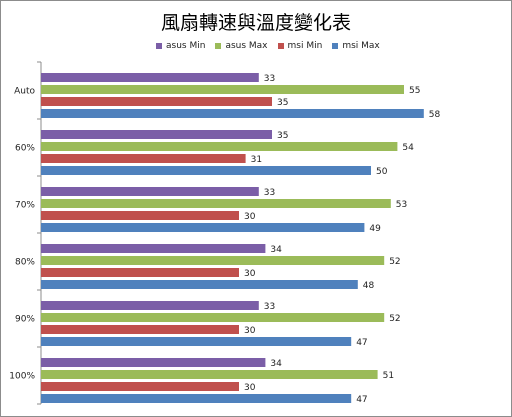 This screenshot has height=417, width=512. I want to click on bar-data-label: 48, so click(369, 286).